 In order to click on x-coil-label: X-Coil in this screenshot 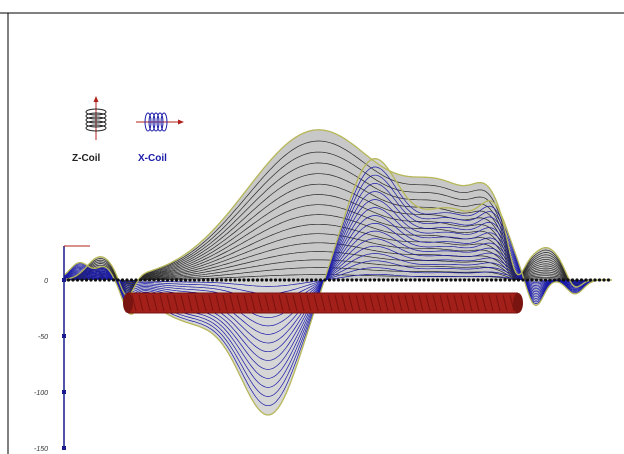, I will do `click(152, 158)`.